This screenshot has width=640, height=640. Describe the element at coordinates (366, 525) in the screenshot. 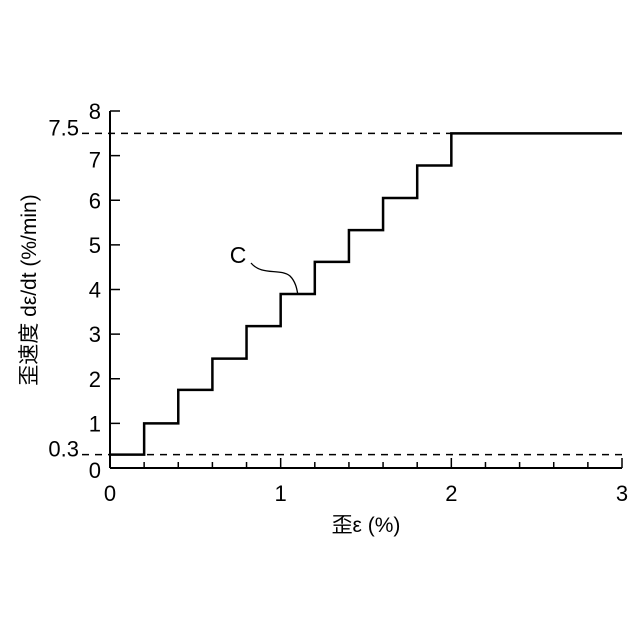

I see `x-axis-title: 歪ε (%)` at that location.